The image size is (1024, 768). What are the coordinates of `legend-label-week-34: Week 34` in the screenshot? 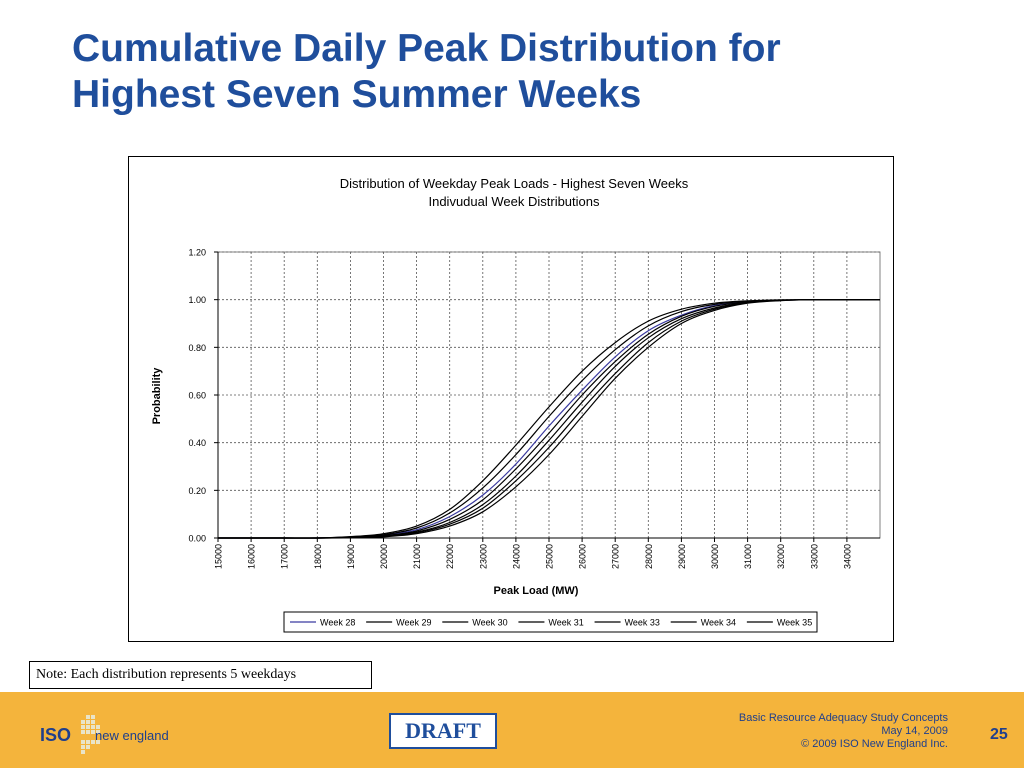 It's located at (718, 623).